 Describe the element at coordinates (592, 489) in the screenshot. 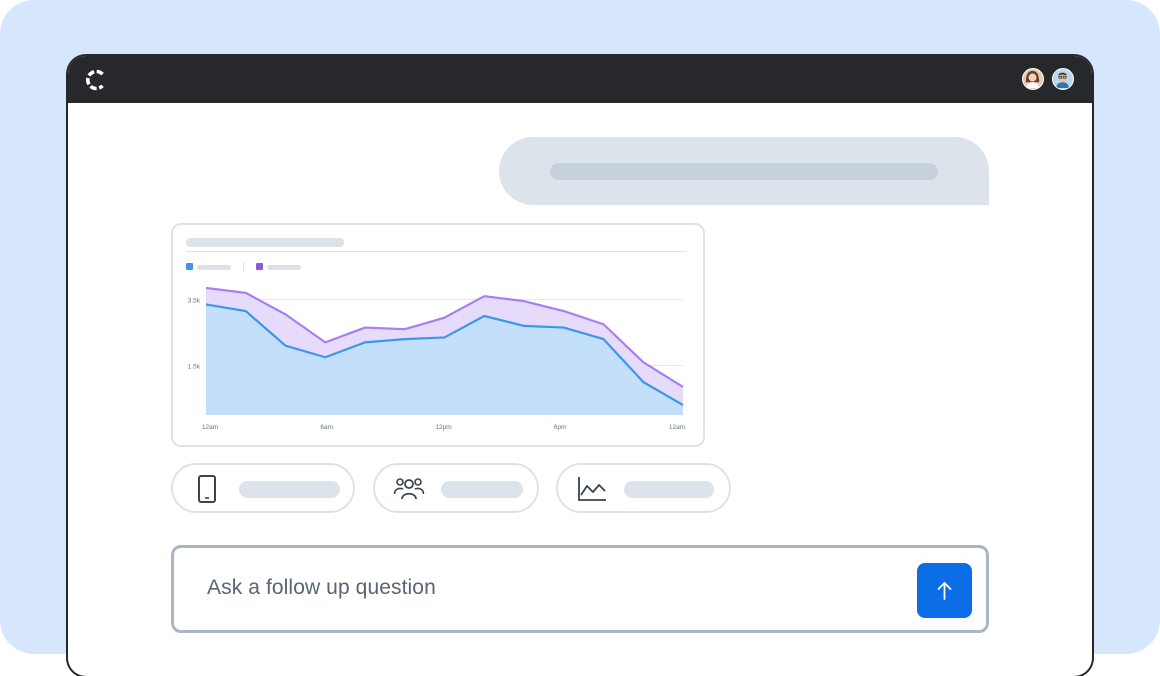

I see `line-chart-icon` at that location.